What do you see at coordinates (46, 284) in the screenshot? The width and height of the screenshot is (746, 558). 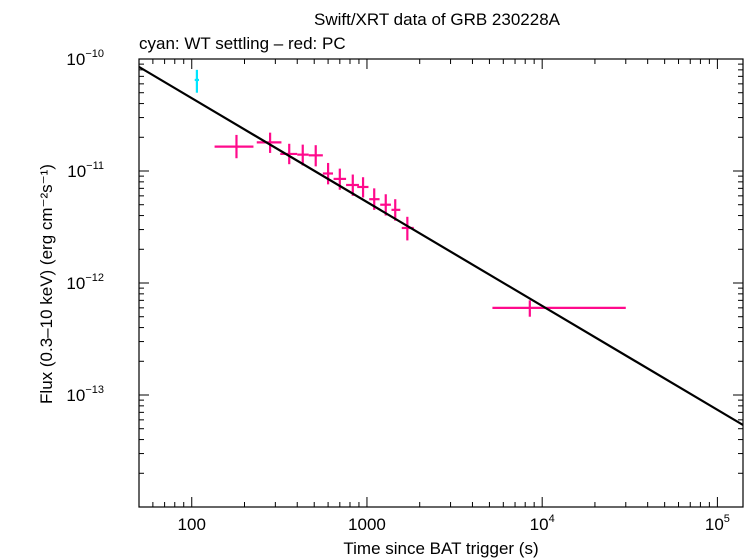 I see `y-axis-label: Flux (0.3–10 keV) (erg cm⁻²s⁻¹)` at bounding box center [46, 284].